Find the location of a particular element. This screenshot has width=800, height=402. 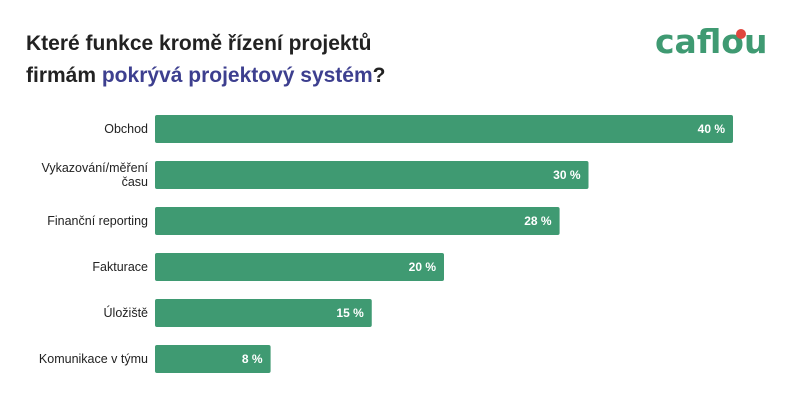

title-line-2-prefix: firmám is located at coordinates (64, 75).